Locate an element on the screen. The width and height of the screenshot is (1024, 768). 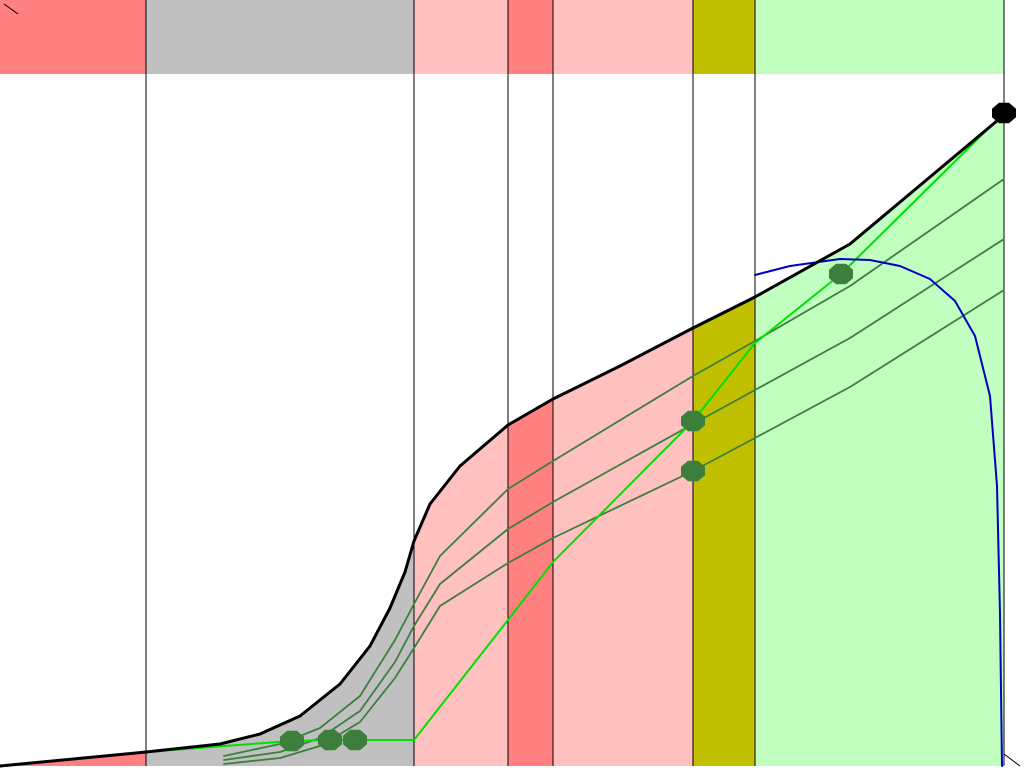
top-bands is located at coordinates (502, 37).